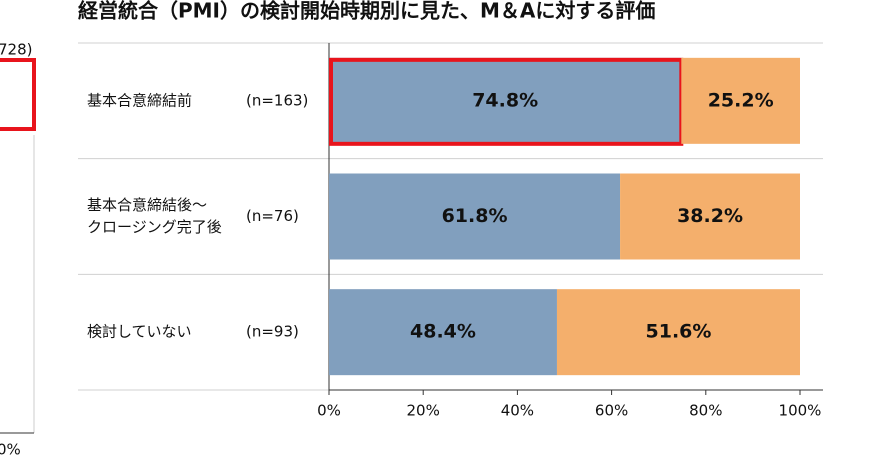 The height and width of the screenshot is (459, 873). I want to click on neighbor-text: 0%, so click(10, 450).